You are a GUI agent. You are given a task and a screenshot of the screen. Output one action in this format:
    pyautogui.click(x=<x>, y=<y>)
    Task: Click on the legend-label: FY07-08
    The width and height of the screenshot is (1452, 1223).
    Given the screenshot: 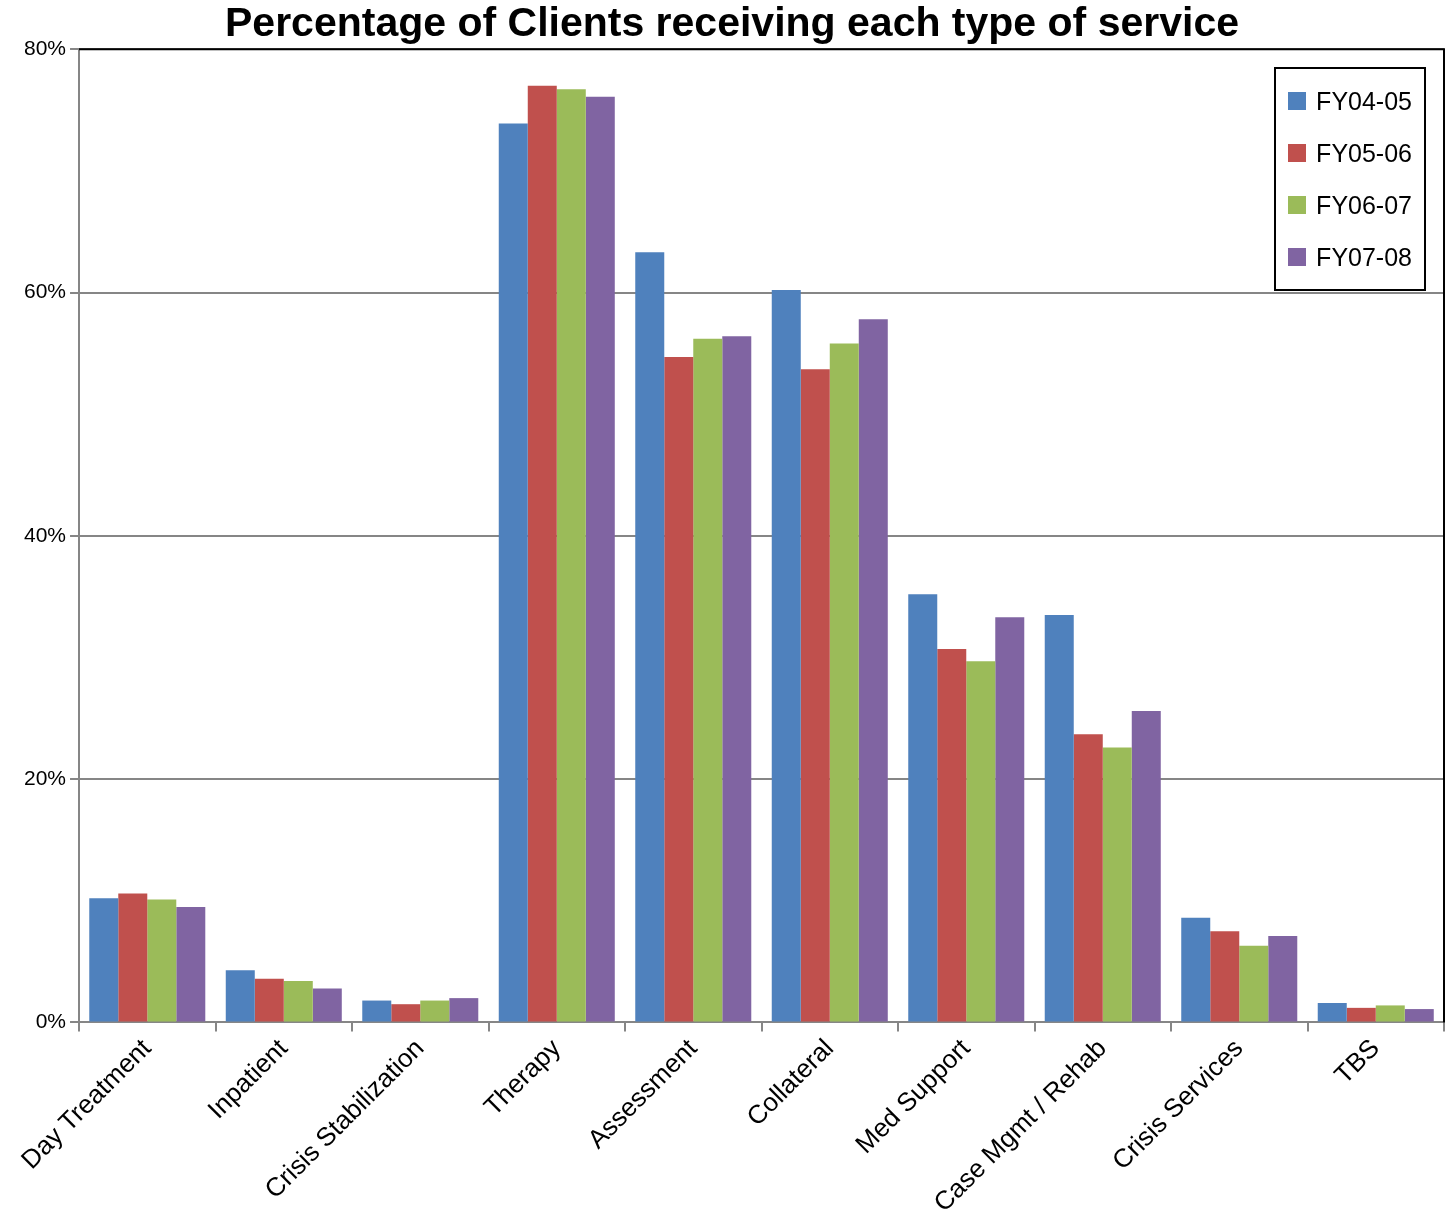 What is the action you would take?
    pyautogui.click(x=1364, y=257)
    